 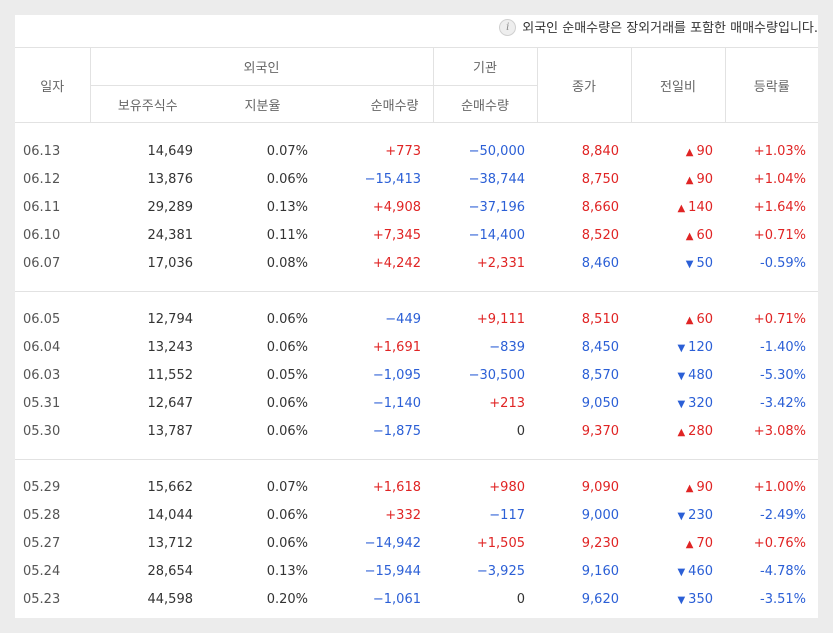 I want to click on cell-rate: -3.51%, so click(x=783, y=599).